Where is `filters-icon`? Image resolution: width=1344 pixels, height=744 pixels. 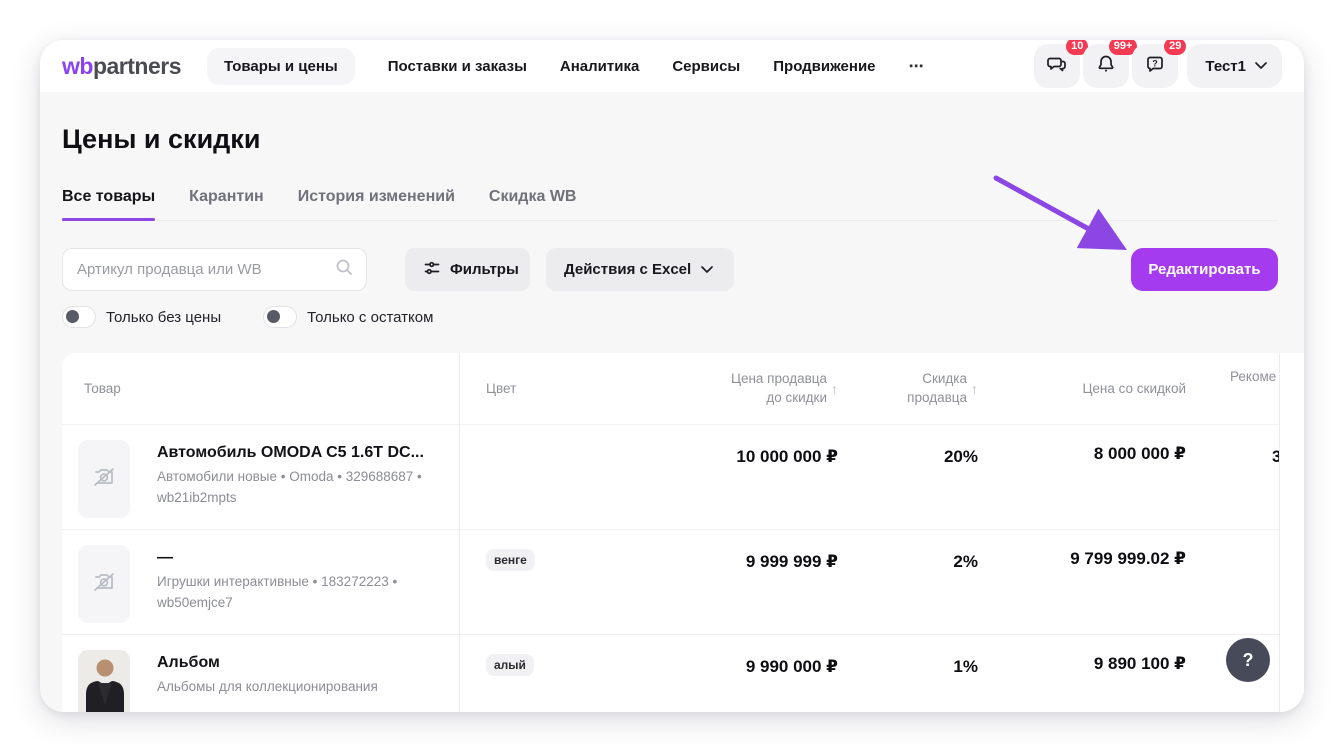
filters-icon is located at coordinates (432, 270).